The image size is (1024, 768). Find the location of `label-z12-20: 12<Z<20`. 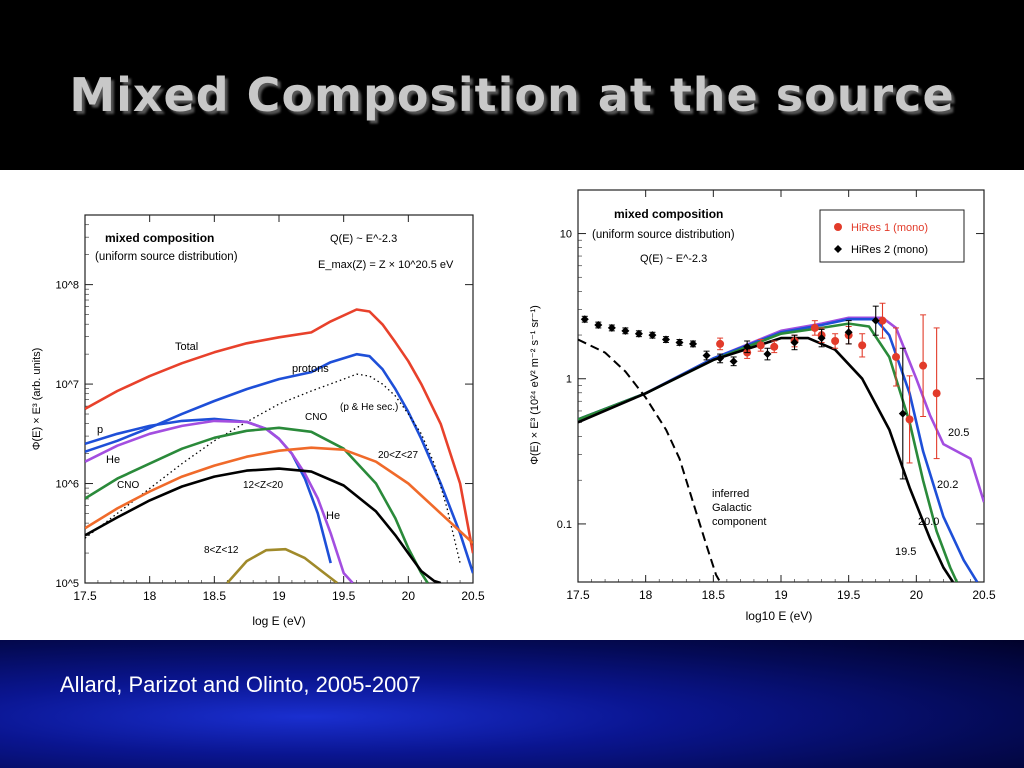

label-z12-20: 12<Z<20 is located at coordinates (263, 485).